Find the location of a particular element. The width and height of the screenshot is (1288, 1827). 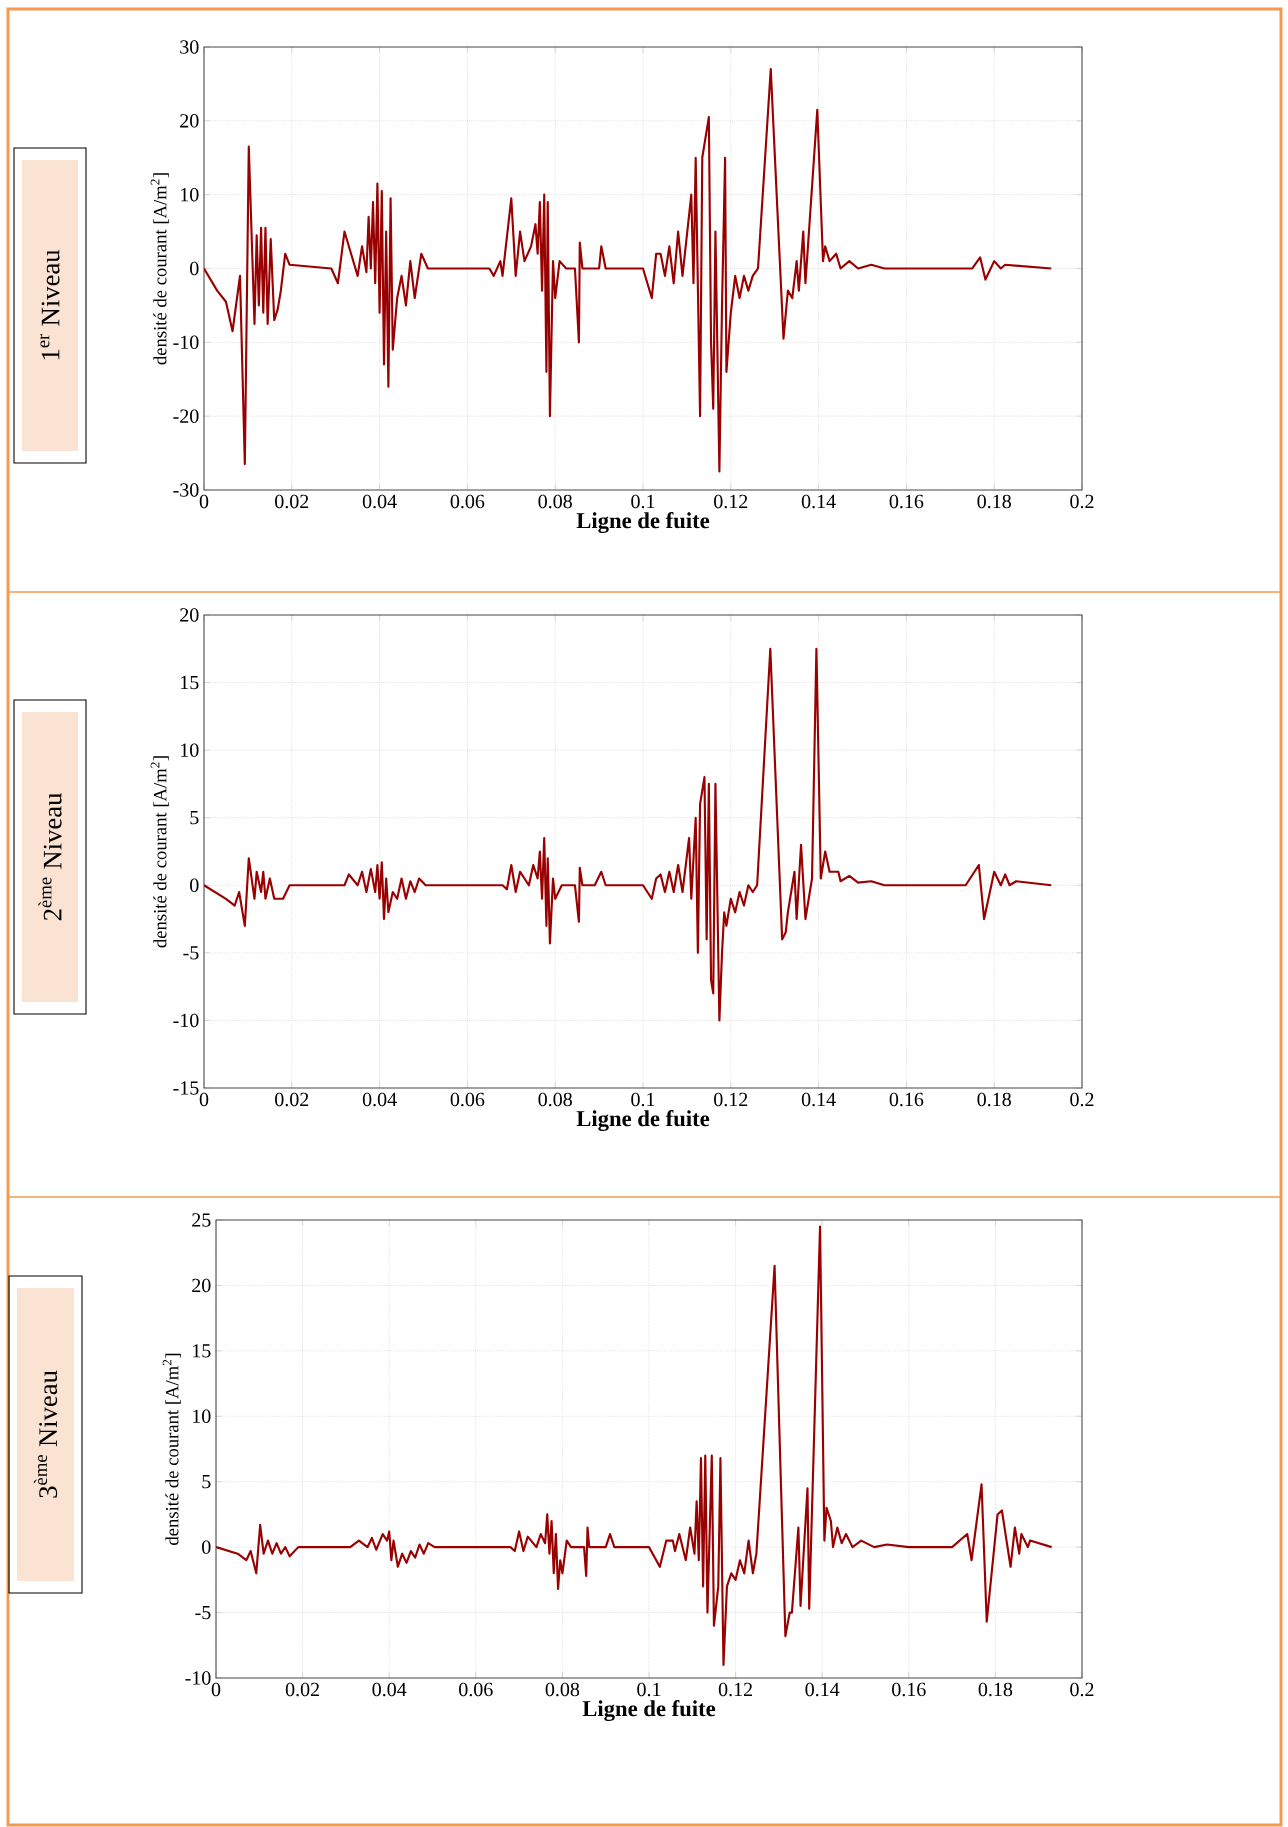

text: 1$^{er}$ Niveau is located at coordinates (50, 304).